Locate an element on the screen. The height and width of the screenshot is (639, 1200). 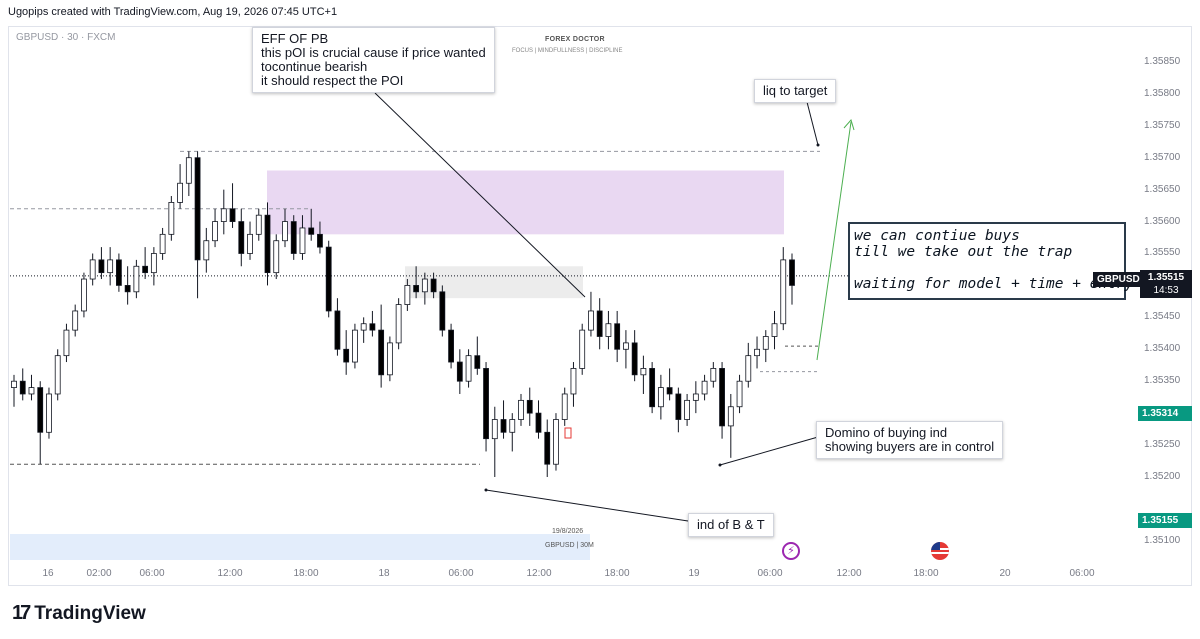
green-price-tag-1: 1.35314 is located at coordinates (1165, 413).